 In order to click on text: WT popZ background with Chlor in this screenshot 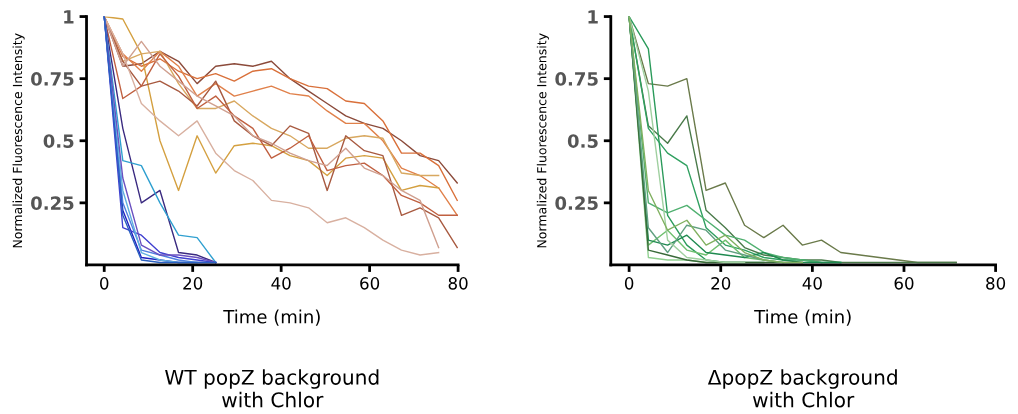, I will do `click(272, 388)`.